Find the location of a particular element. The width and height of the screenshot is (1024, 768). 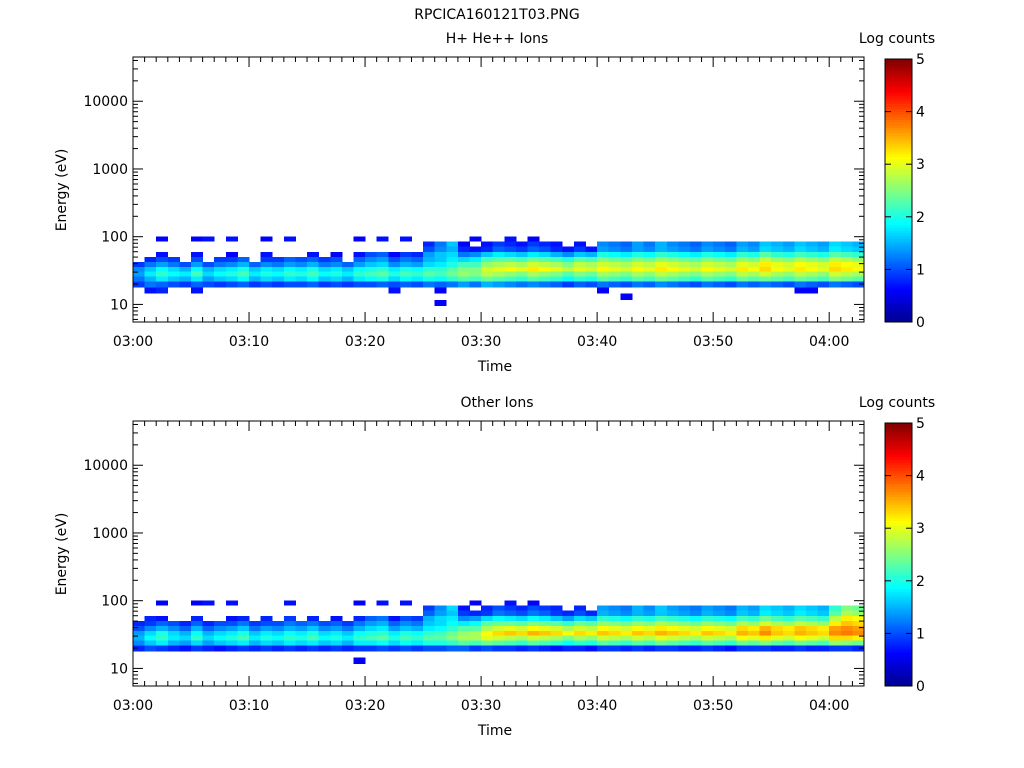

y-tick-label: 1000 is located at coordinates (110, 534).